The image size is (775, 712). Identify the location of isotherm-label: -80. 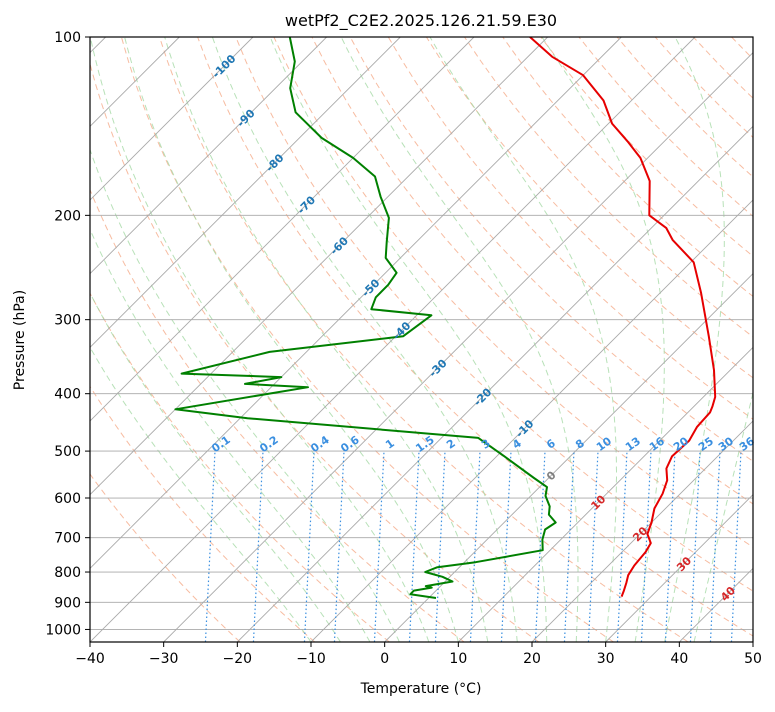
(274, 162).